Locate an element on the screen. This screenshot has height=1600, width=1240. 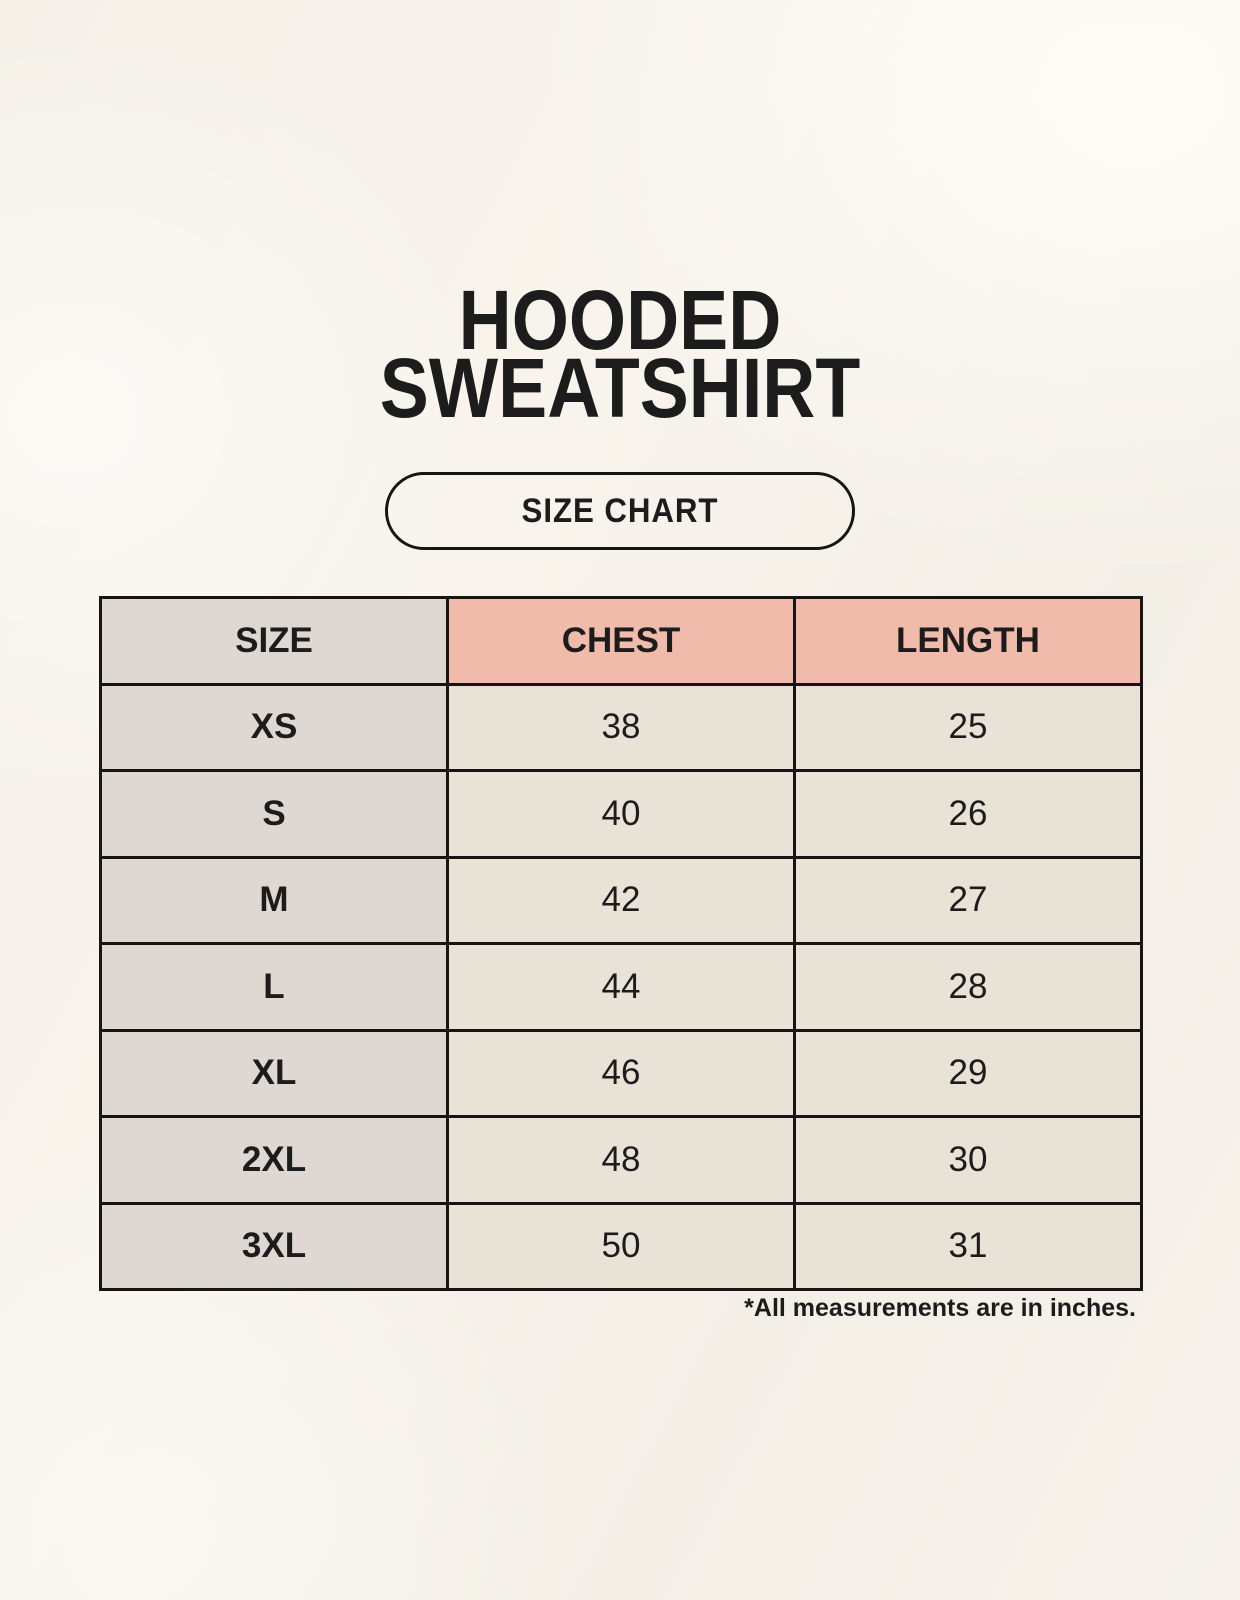
col-header-chest: CHEST is located at coordinates (621, 641).